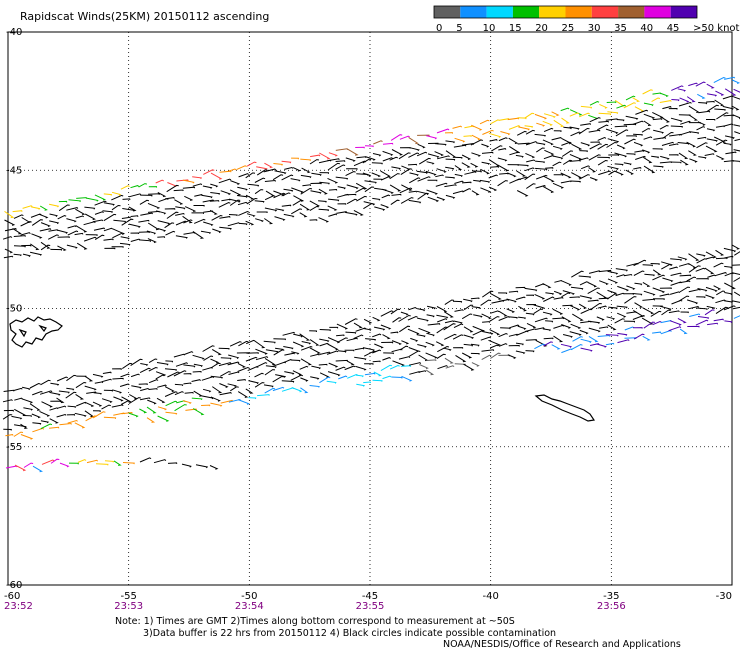 Image resolution: width=740 pixels, height=650 pixels. What do you see at coordinates (515, 28) in the screenshot?
I see `colorbar-label: 15` at bounding box center [515, 28].